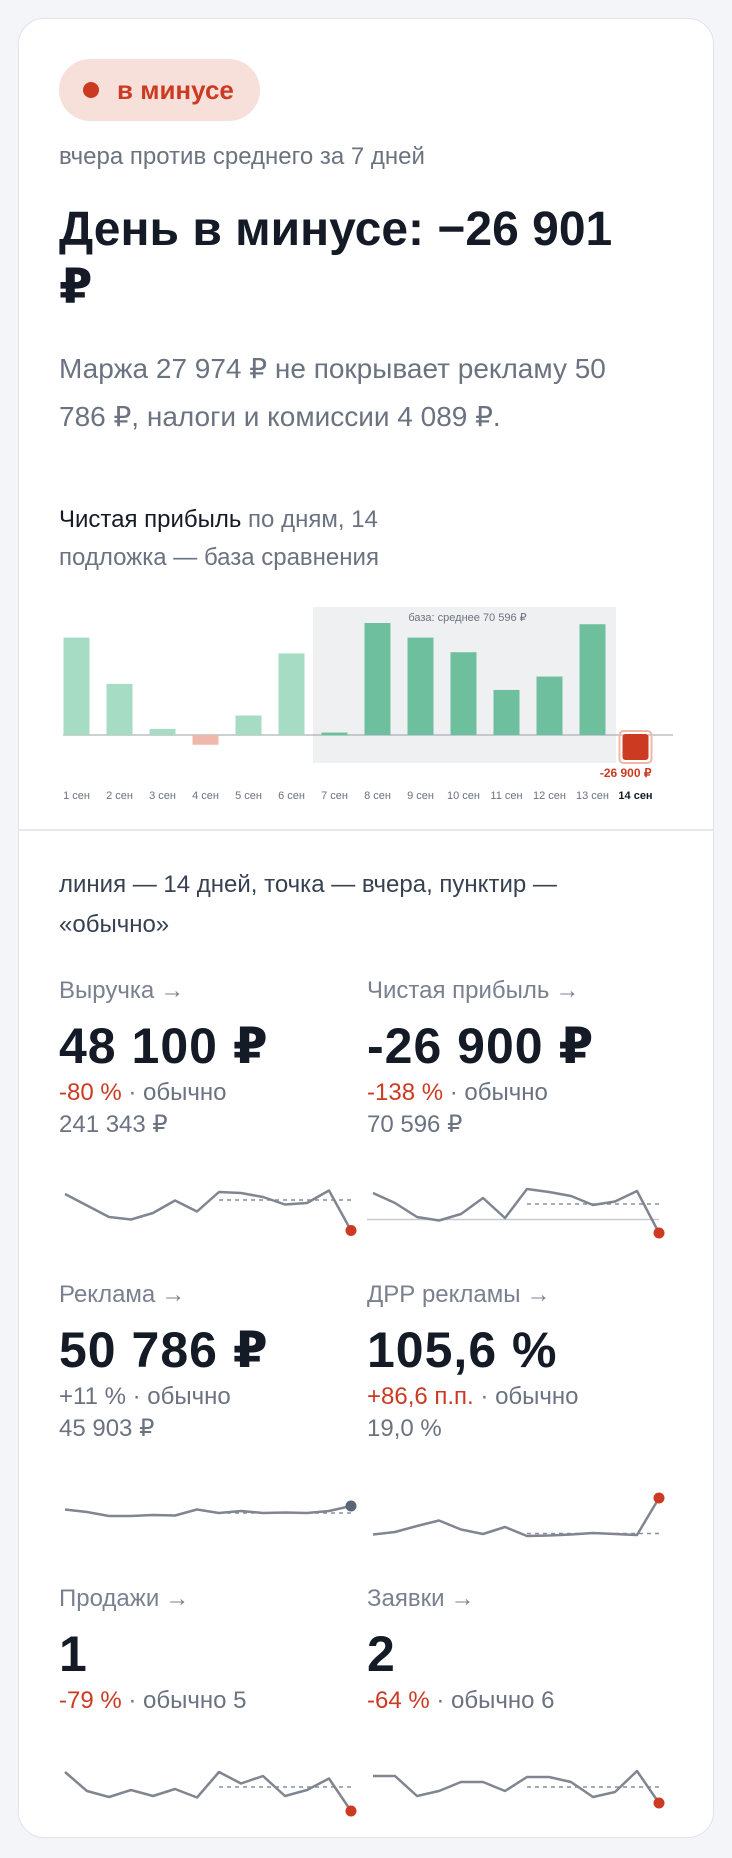 This screenshot has width=732, height=1858. Describe the element at coordinates (109, 1598) in the screenshot. I see `metric-label-text: Продажи` at that location.